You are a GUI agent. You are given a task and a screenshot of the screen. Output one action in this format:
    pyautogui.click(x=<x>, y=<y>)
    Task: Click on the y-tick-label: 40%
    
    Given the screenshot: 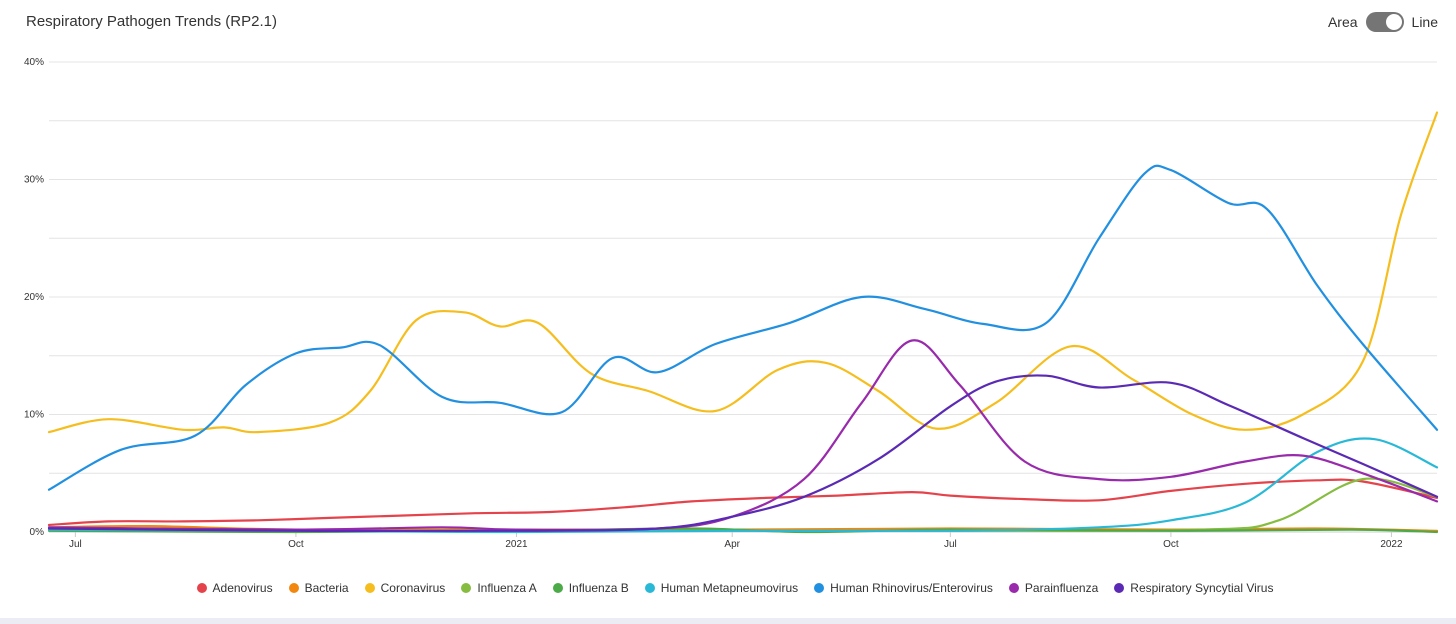 What is the action you would take?
    pyautogui.click(x=34, y=62)
    